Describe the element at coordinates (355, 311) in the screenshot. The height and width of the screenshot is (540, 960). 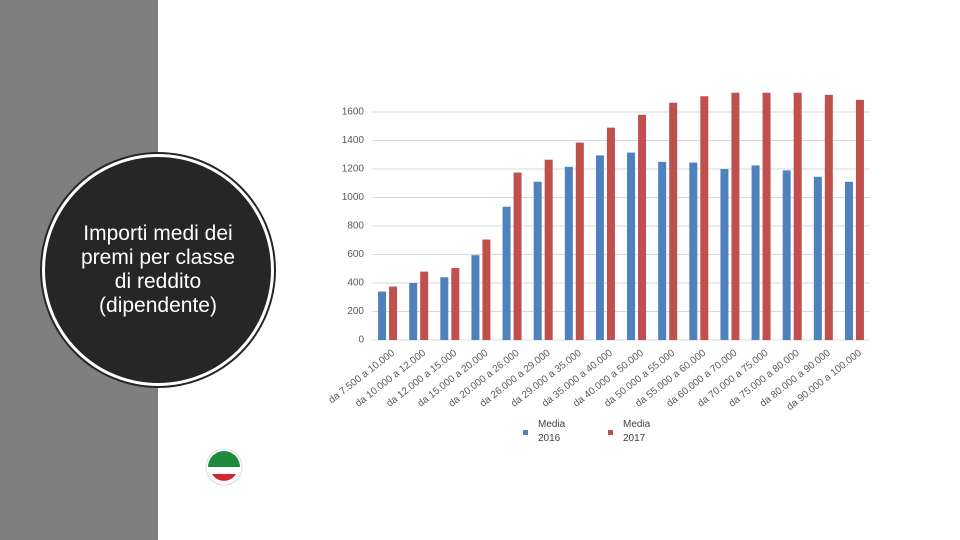
I see `y-tick-label: 200` at that location.